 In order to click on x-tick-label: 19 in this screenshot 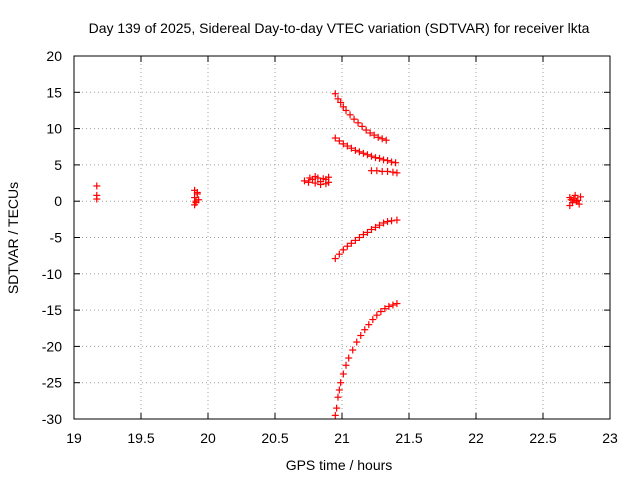, I will do `click(74, 438)`.